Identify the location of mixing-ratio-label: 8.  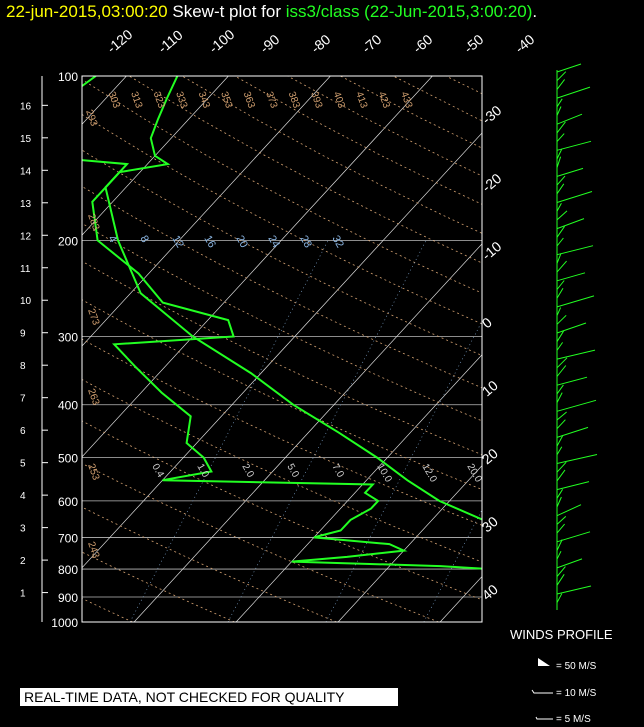
(143, 239).